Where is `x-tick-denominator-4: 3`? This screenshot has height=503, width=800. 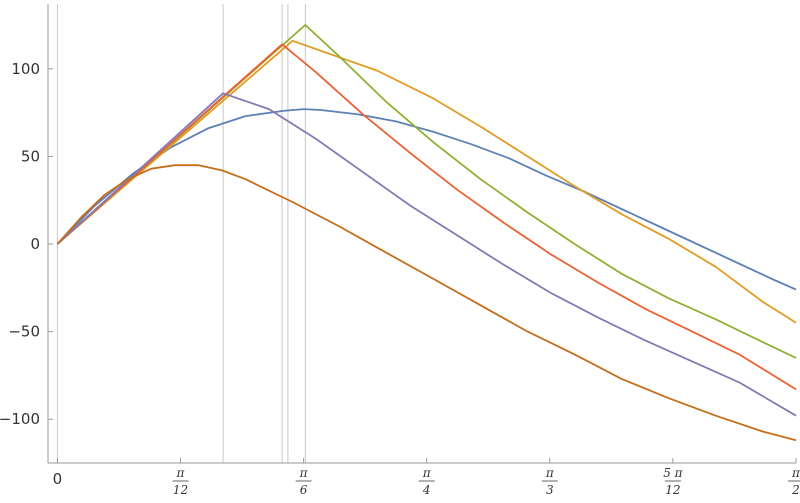
x-tick-denominator-4: 3 is located at coordinates (550, 490).